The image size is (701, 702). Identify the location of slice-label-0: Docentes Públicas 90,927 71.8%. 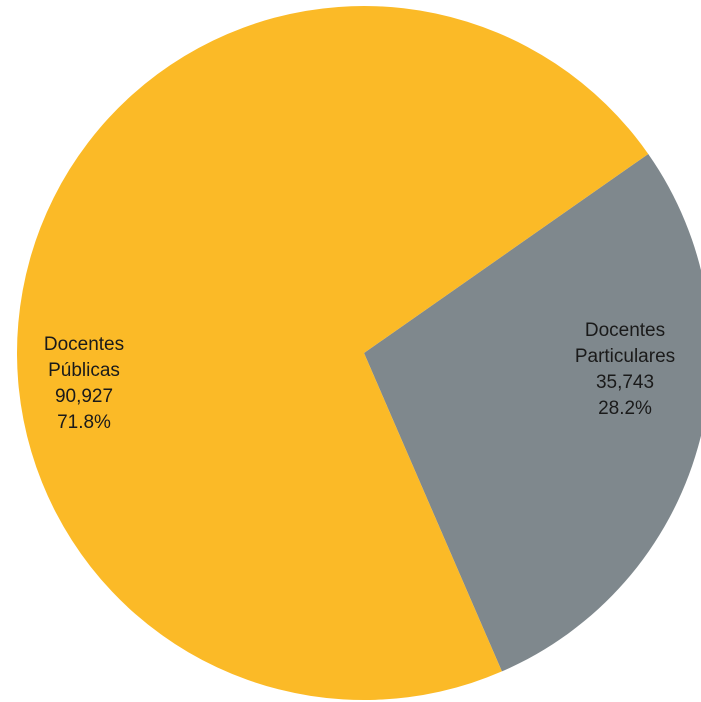
(84, 383).